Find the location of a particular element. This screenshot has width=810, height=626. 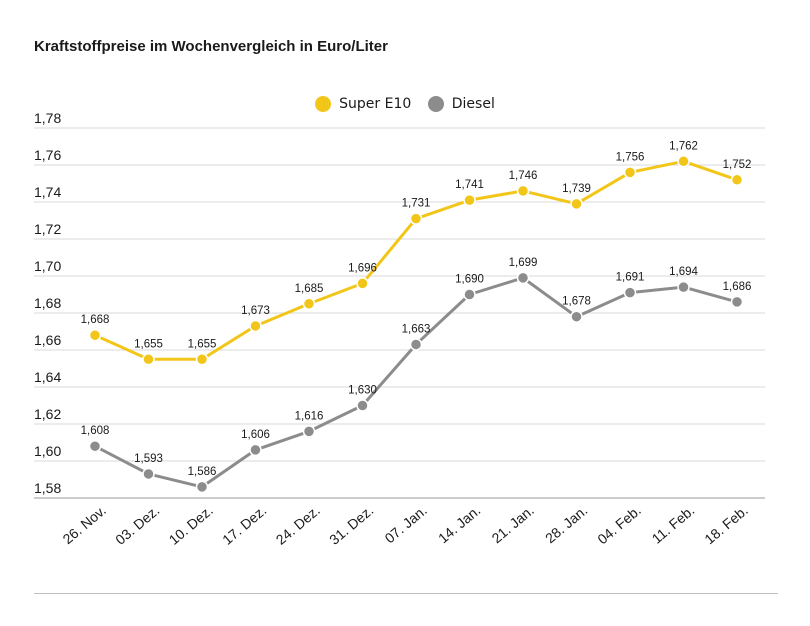

y-tick-label: 1,62 is located at coordinates (47, 414).